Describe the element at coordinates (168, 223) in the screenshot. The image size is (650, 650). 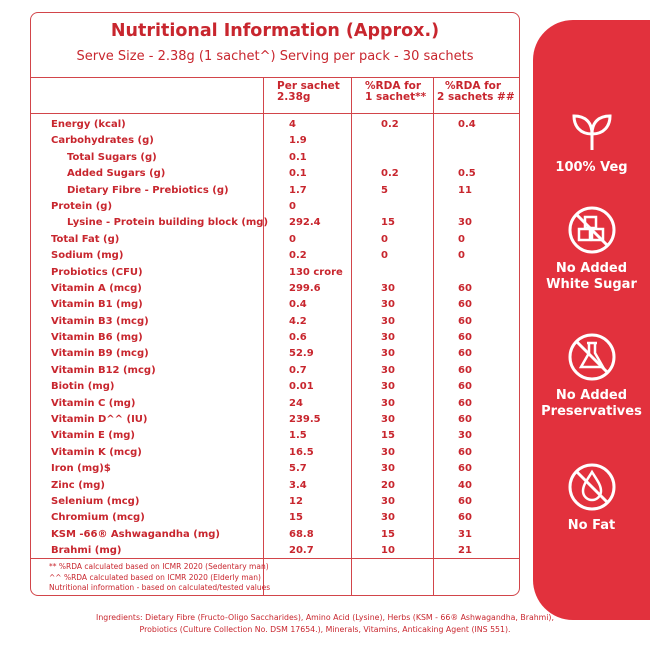
I see `nutrient-name: Lysine - Protein building block (mg)` at that location.